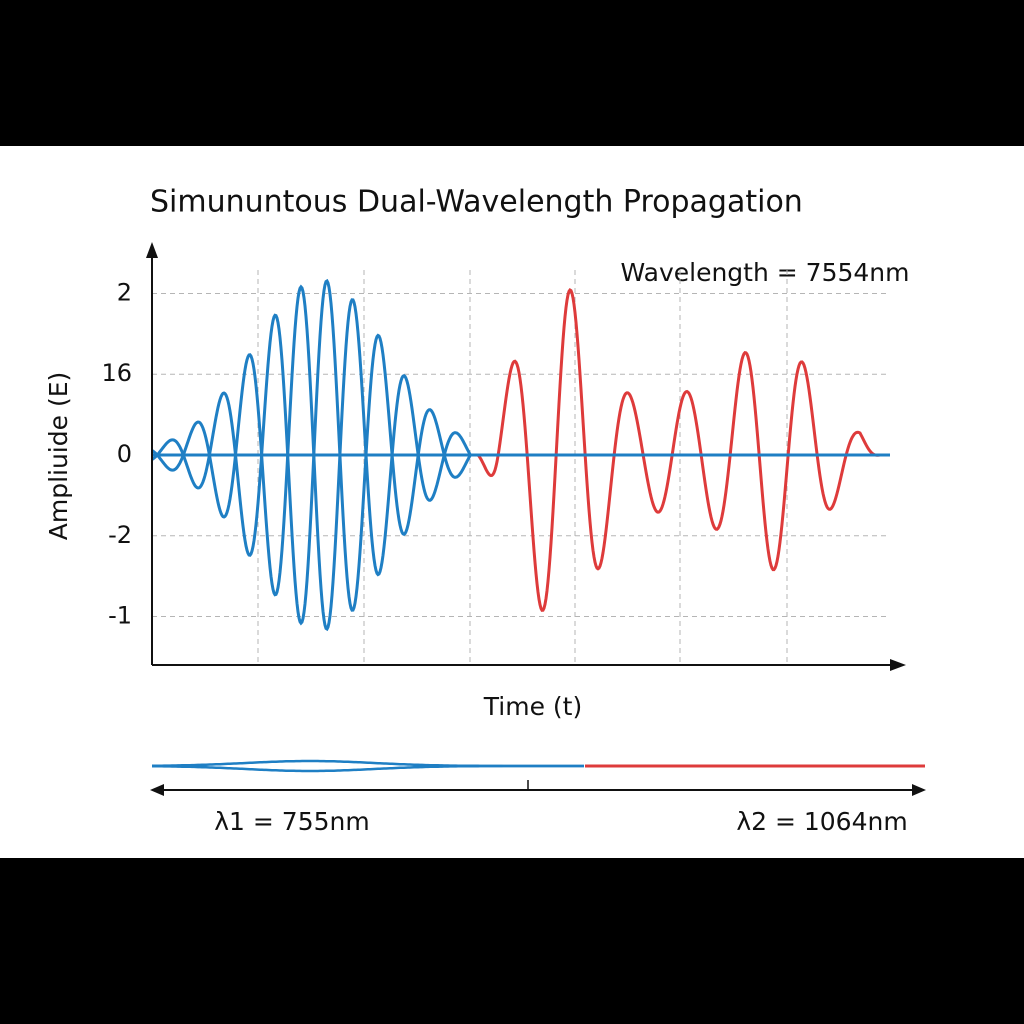  I want to click on wavelength-label: λ1 = 755nm, so click(291, 821).